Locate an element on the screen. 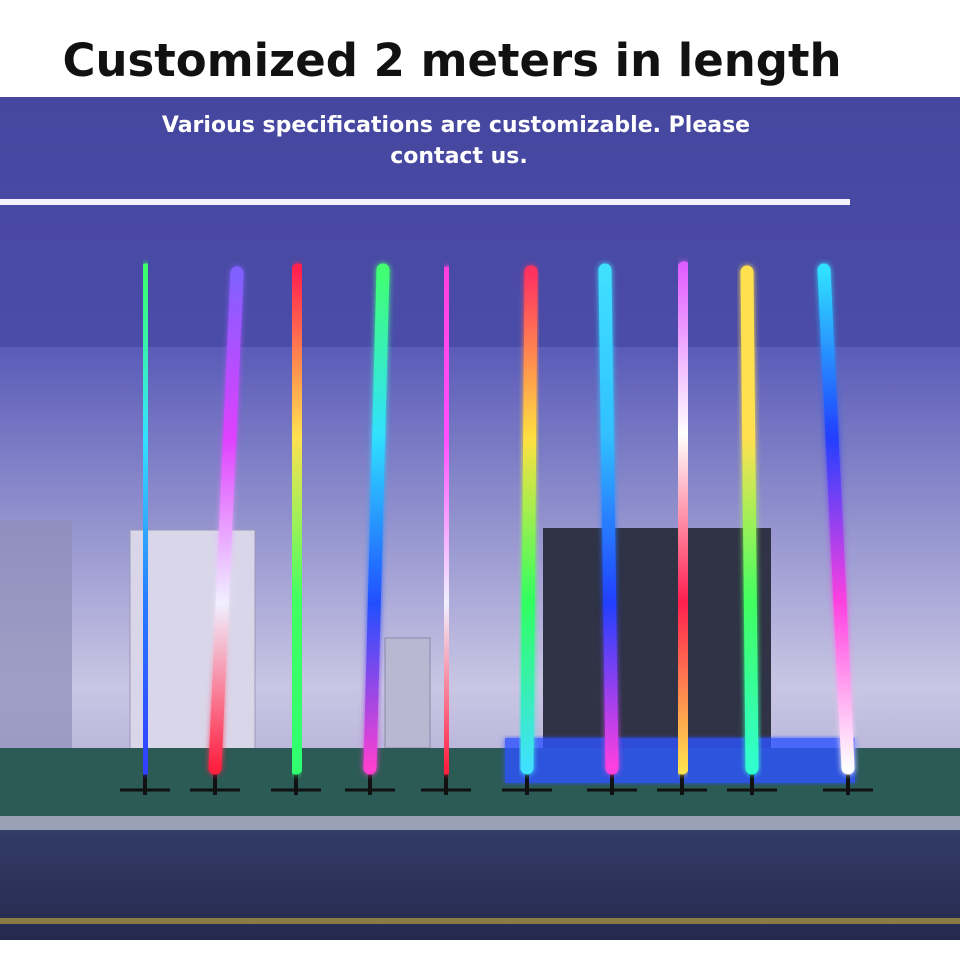  floor-stripe is located at coordinates (480, 921).